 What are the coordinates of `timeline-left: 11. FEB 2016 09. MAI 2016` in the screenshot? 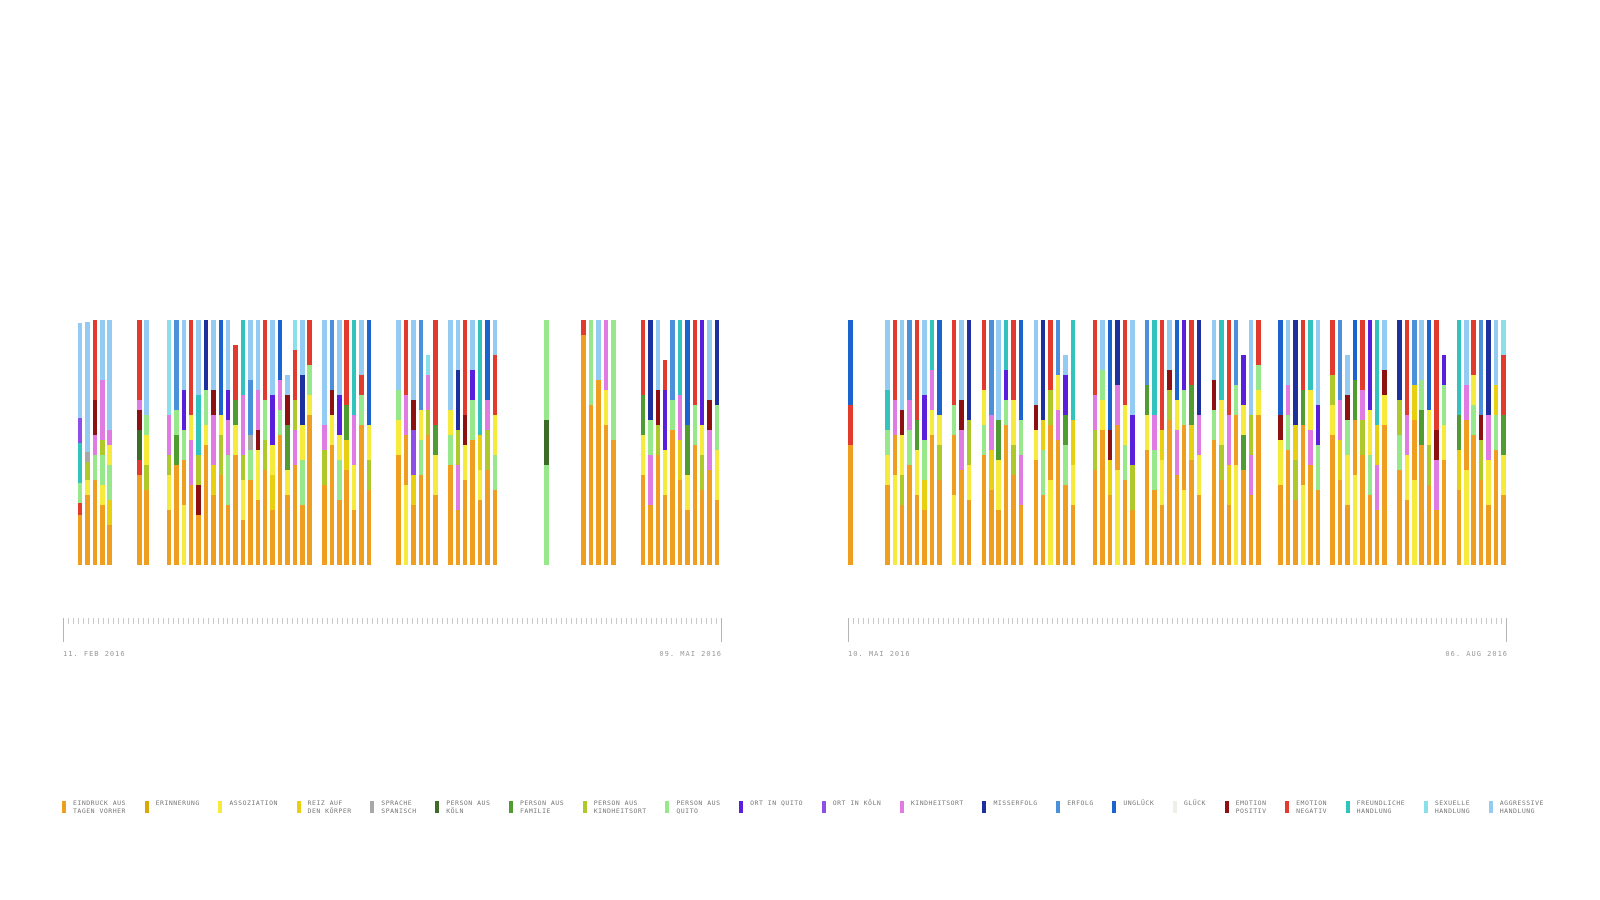 It's located at (392, 638).